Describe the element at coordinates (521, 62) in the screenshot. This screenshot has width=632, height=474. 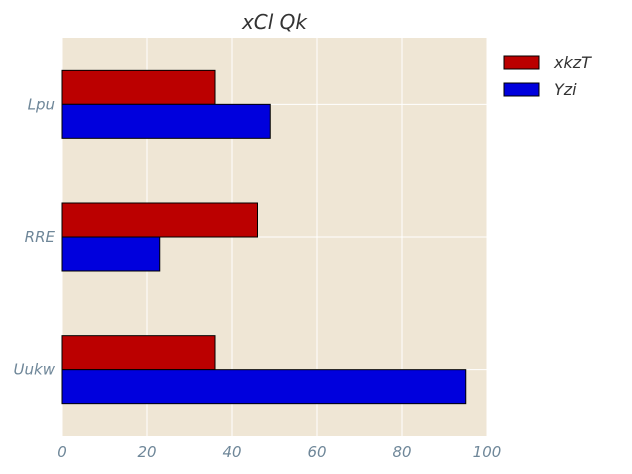
I see `legend-swatch-xkzT` at that location.